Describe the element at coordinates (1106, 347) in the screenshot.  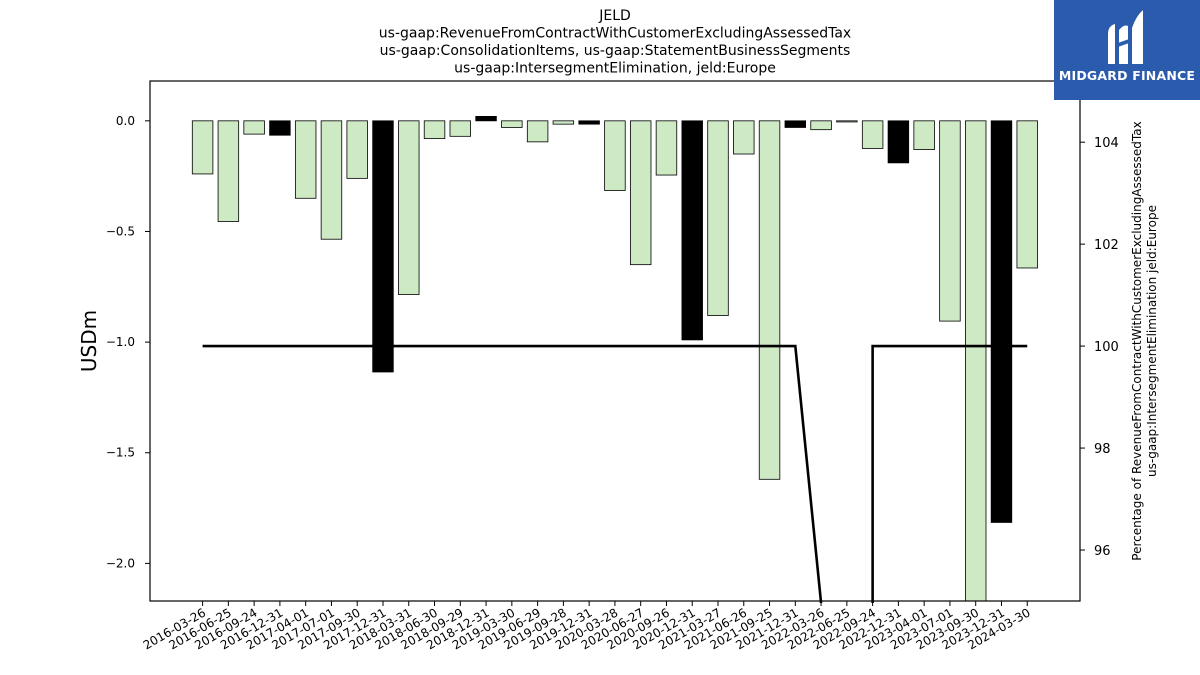
I see `y2-tick-label: 100` at that location.